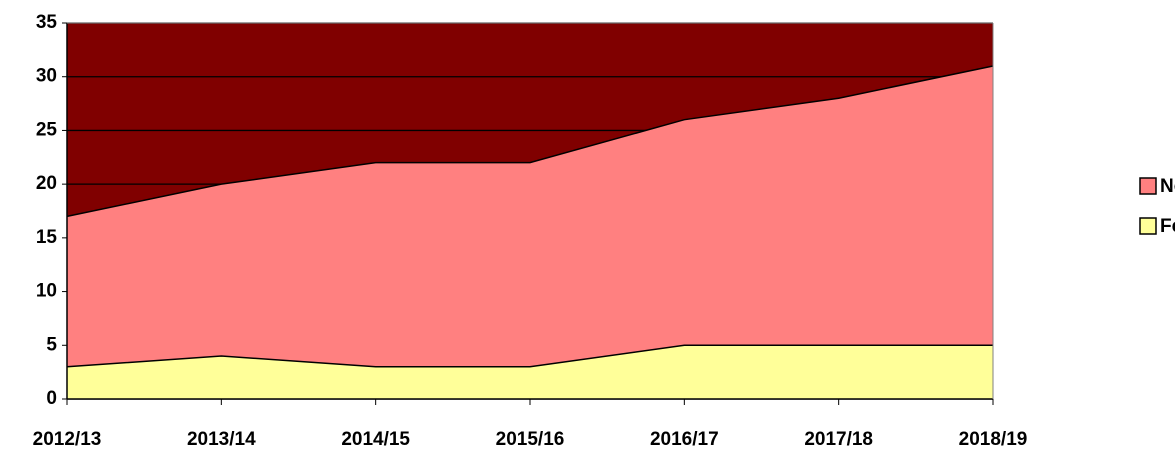 This screenshot has height=459, width=1175. Describe the element at coordinates (46, 76) in the screenshot. I see `y-tick-label: 30` at that location.